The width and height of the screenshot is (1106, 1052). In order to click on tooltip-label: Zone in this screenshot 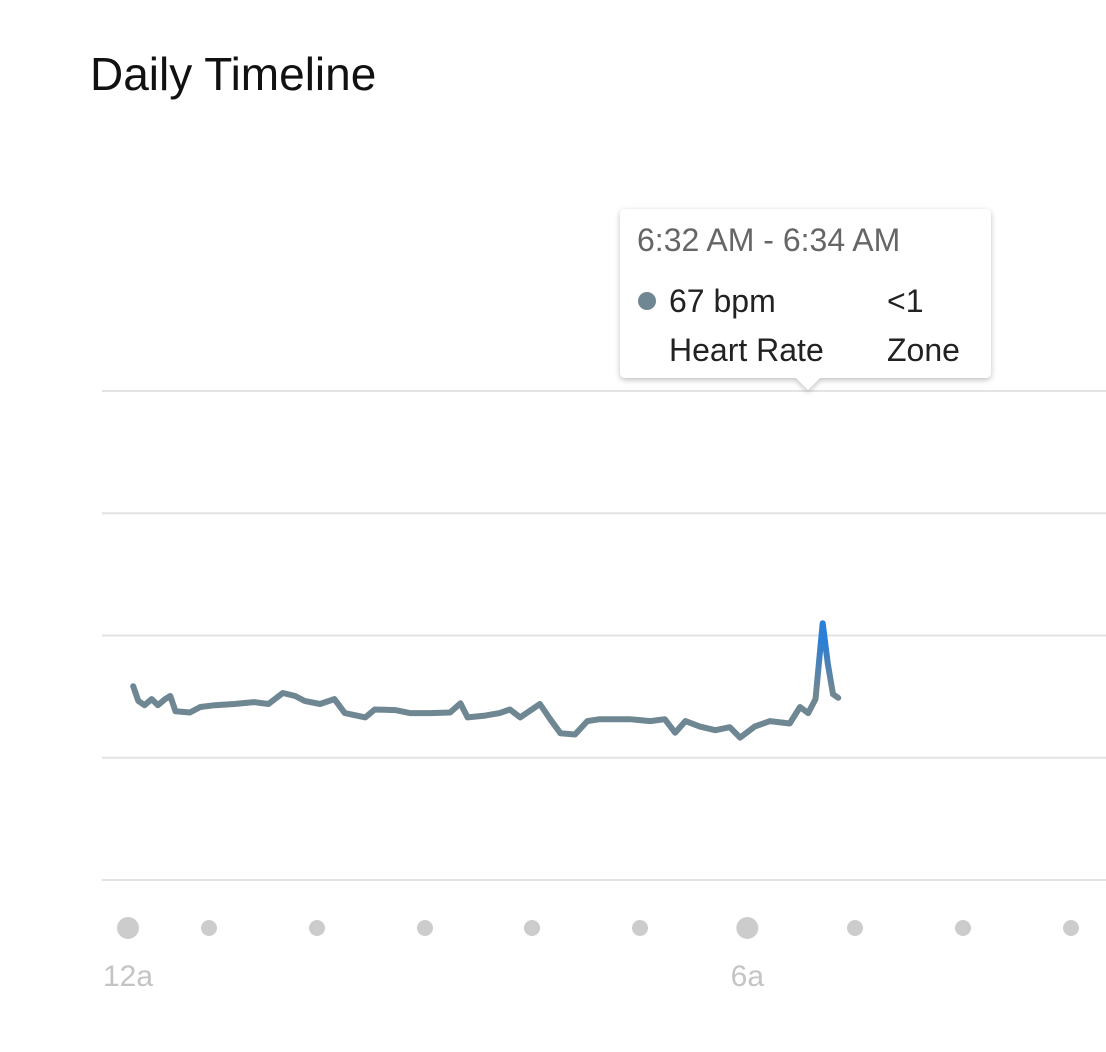, I will do `click(923, 350)`.